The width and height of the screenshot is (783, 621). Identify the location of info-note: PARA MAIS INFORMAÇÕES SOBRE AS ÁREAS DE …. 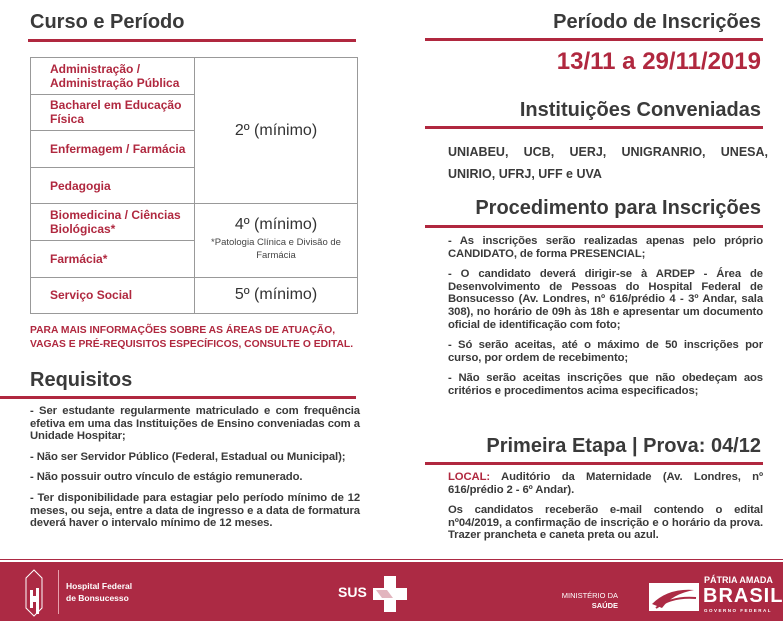
(192, 337).